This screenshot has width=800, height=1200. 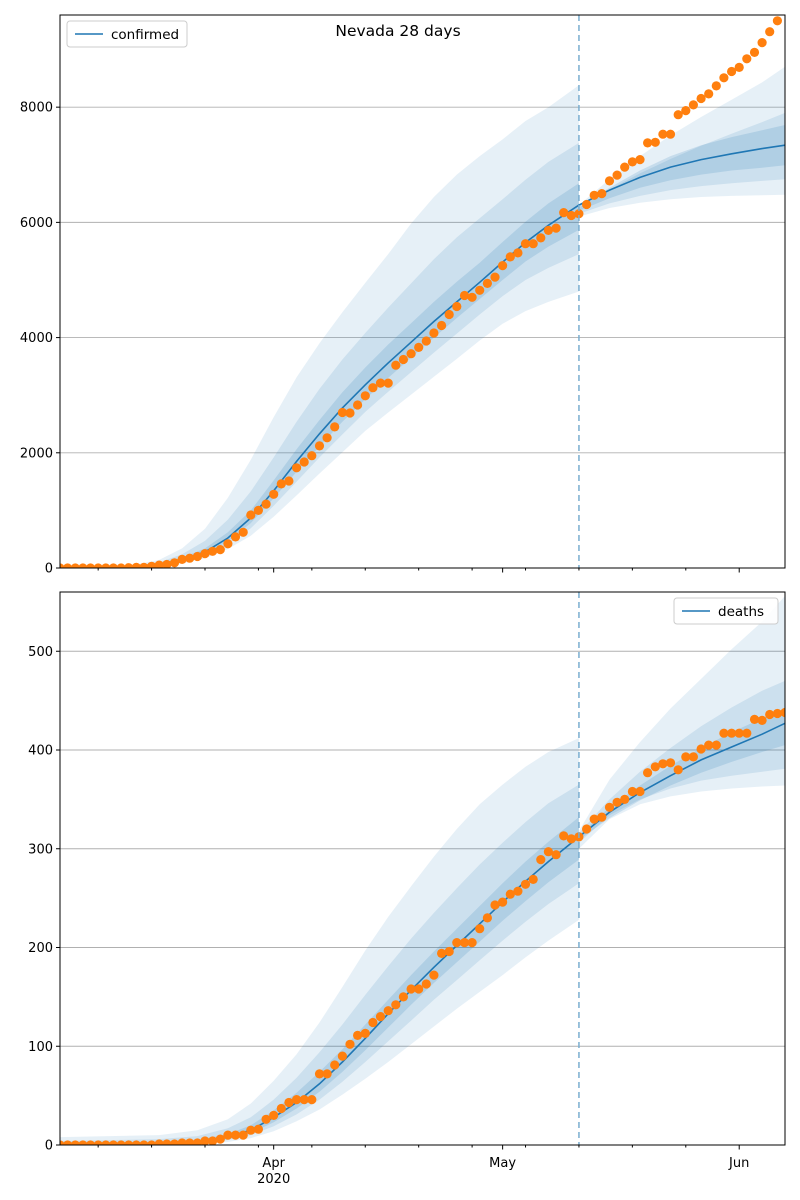 What do you see at coordinates (681, 774) in the screenshot?
I see `uncertainty-band-inner-forecast` at bounding box center [681, 774].